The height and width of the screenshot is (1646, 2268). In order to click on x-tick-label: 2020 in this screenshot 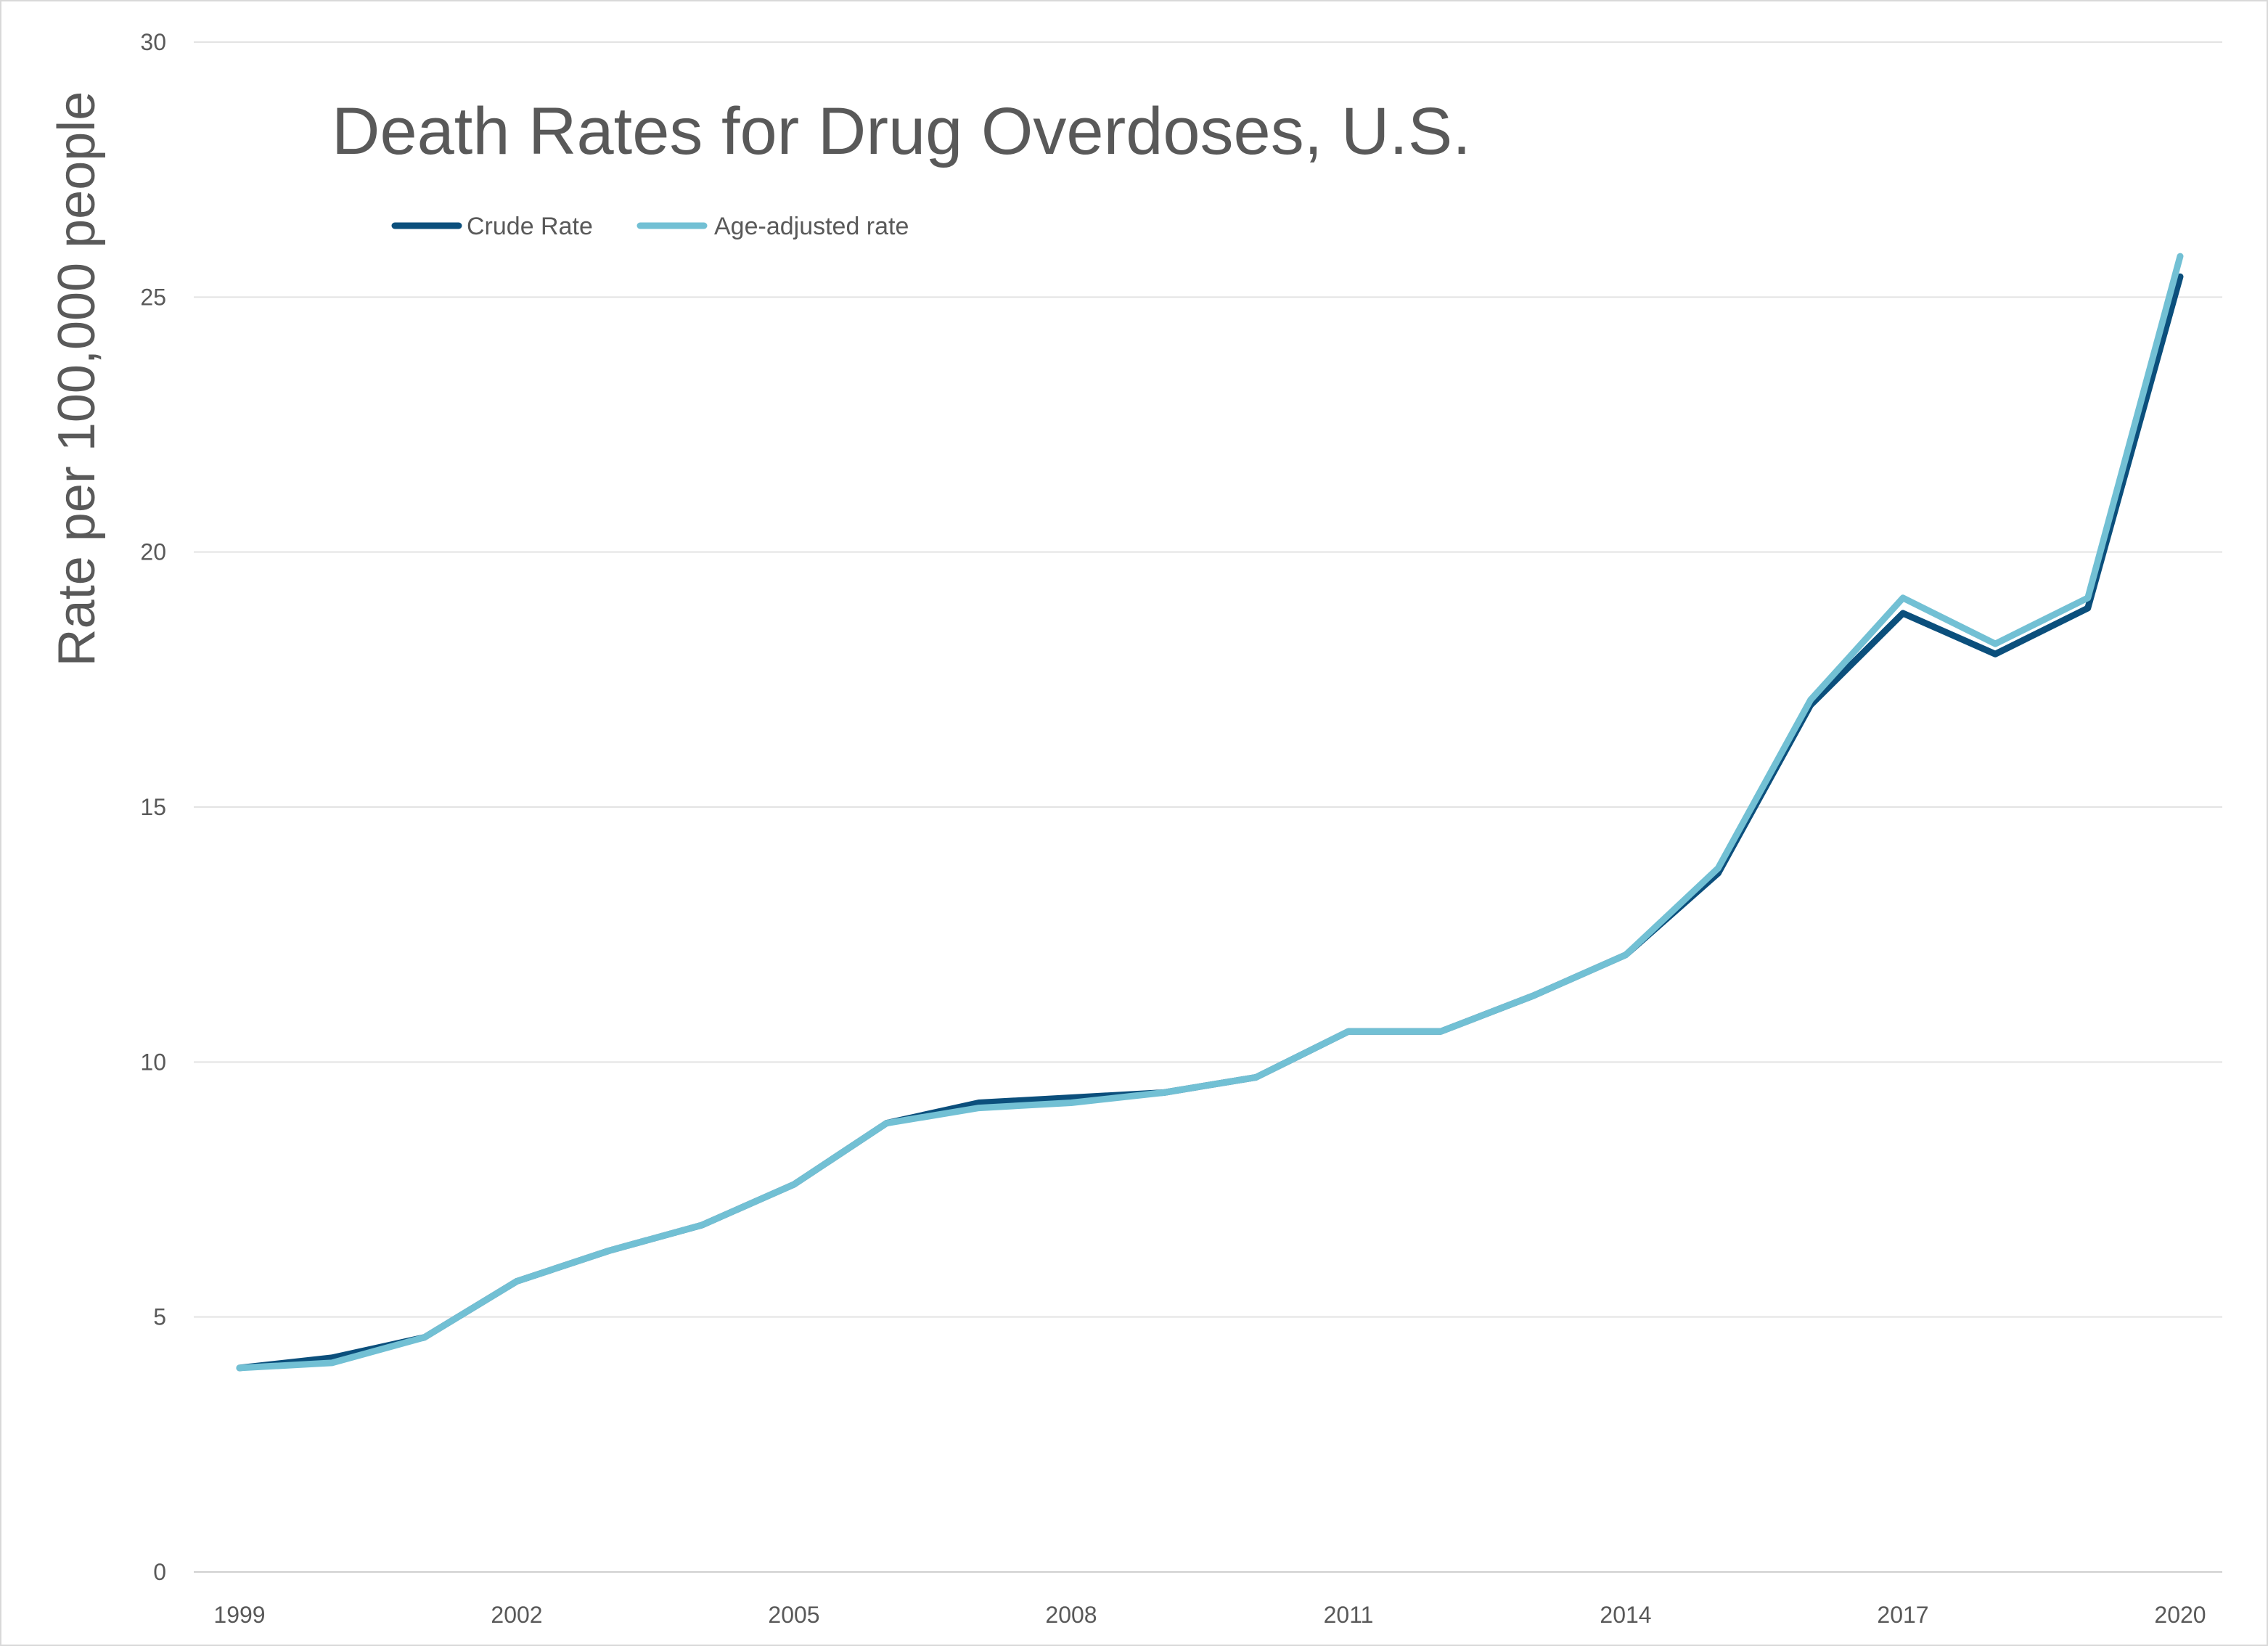, I will do `click(2180, 1615)`.